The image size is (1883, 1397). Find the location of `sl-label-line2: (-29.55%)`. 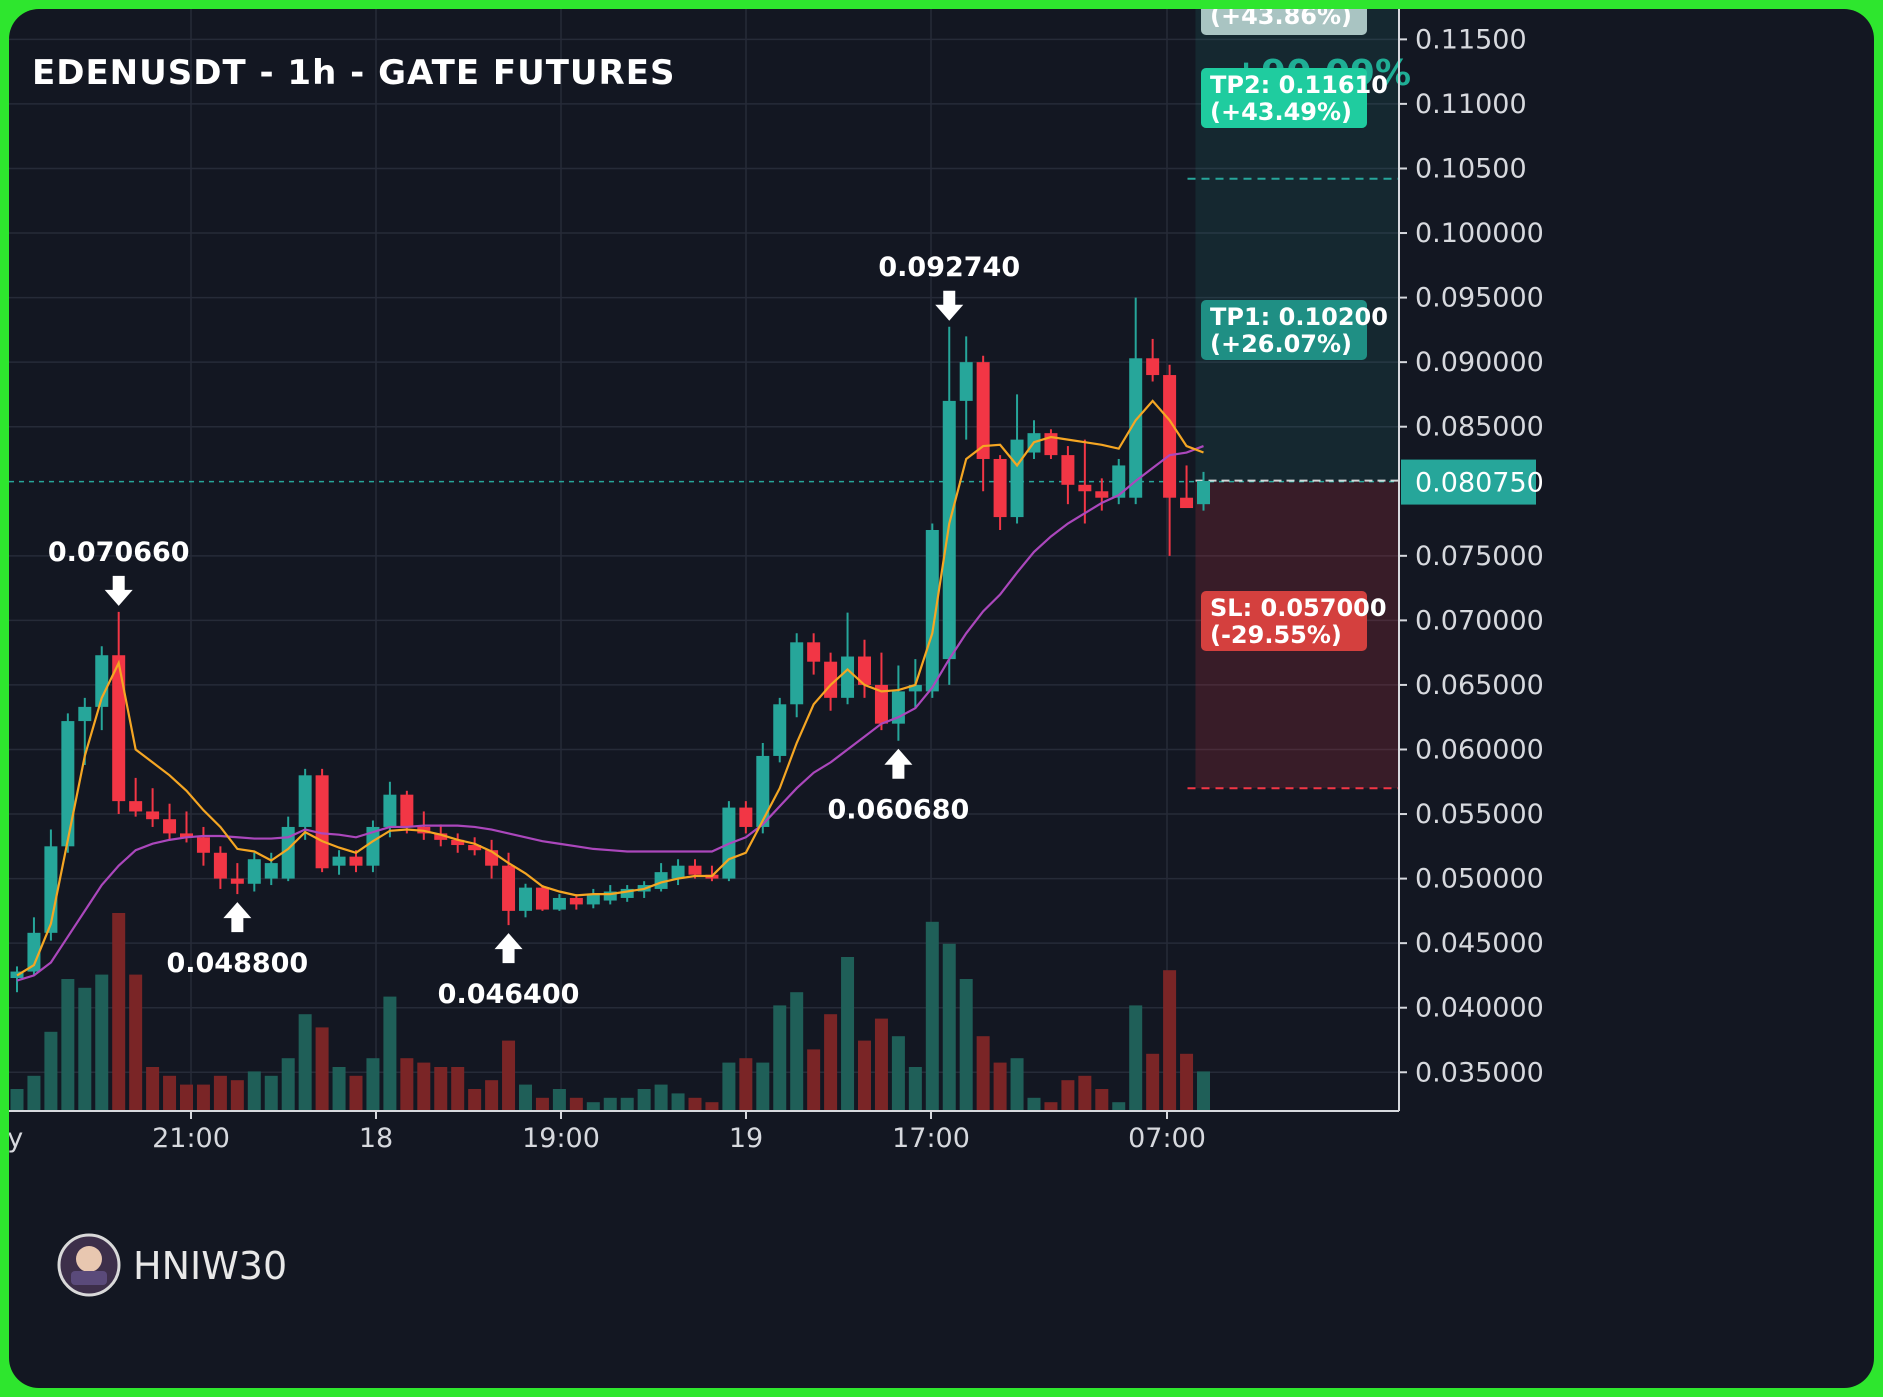

sl-label-line2: (-29.55%) is located at coordinates (1276, 635).